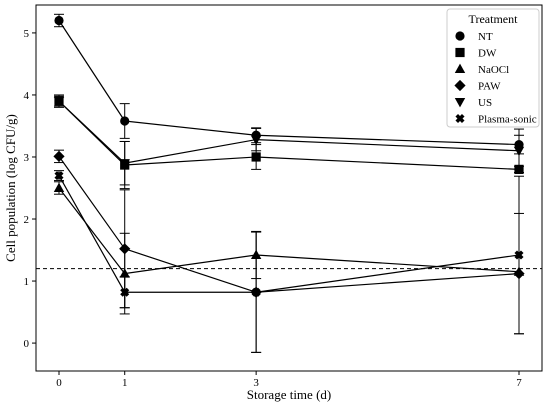 The width and height of the screenshot is (550, 409). What do you see at coordinates (27, 344) in the screenshot?
I see `y-tick-label: 0` at bounding box center [27, 344].